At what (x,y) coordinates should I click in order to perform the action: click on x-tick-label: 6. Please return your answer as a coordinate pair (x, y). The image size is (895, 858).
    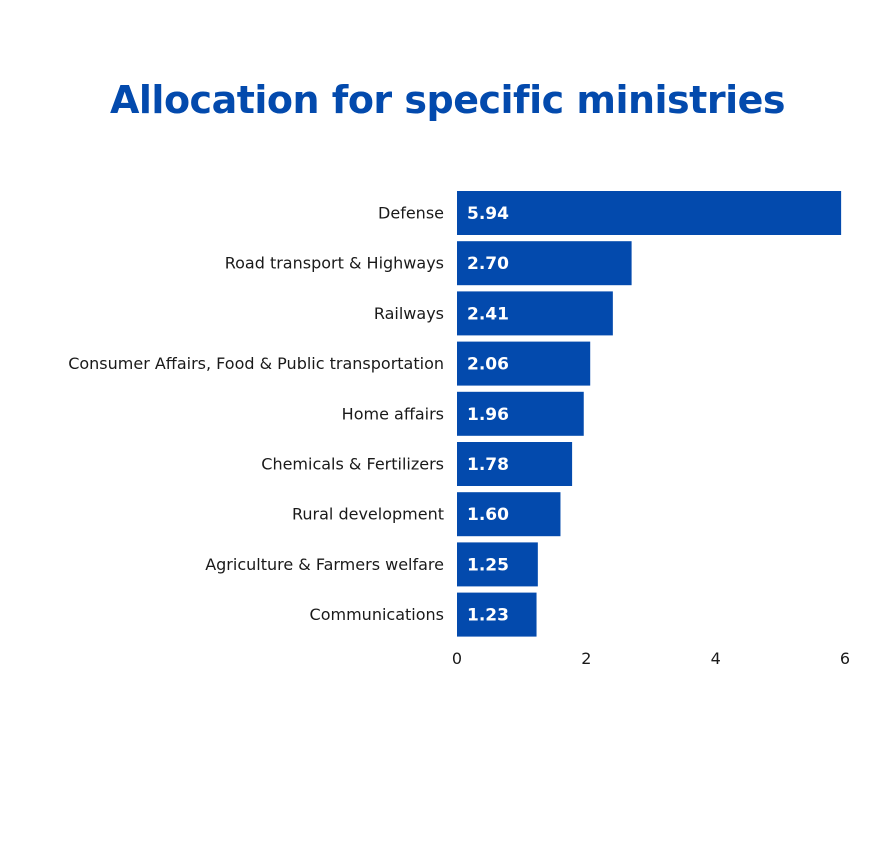
    Looking at the image, I should click on (845, 658).